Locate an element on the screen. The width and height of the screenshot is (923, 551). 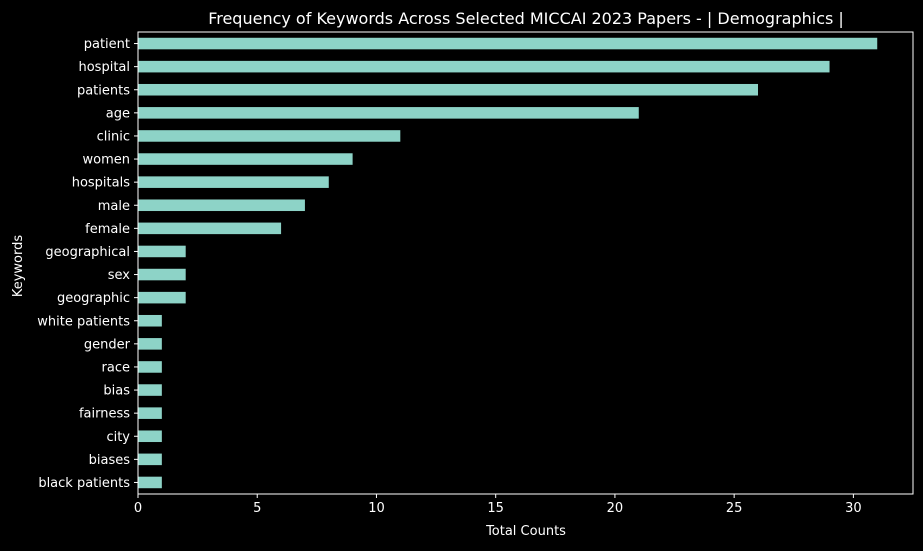
bar-male is located at coordinates (221, 205).